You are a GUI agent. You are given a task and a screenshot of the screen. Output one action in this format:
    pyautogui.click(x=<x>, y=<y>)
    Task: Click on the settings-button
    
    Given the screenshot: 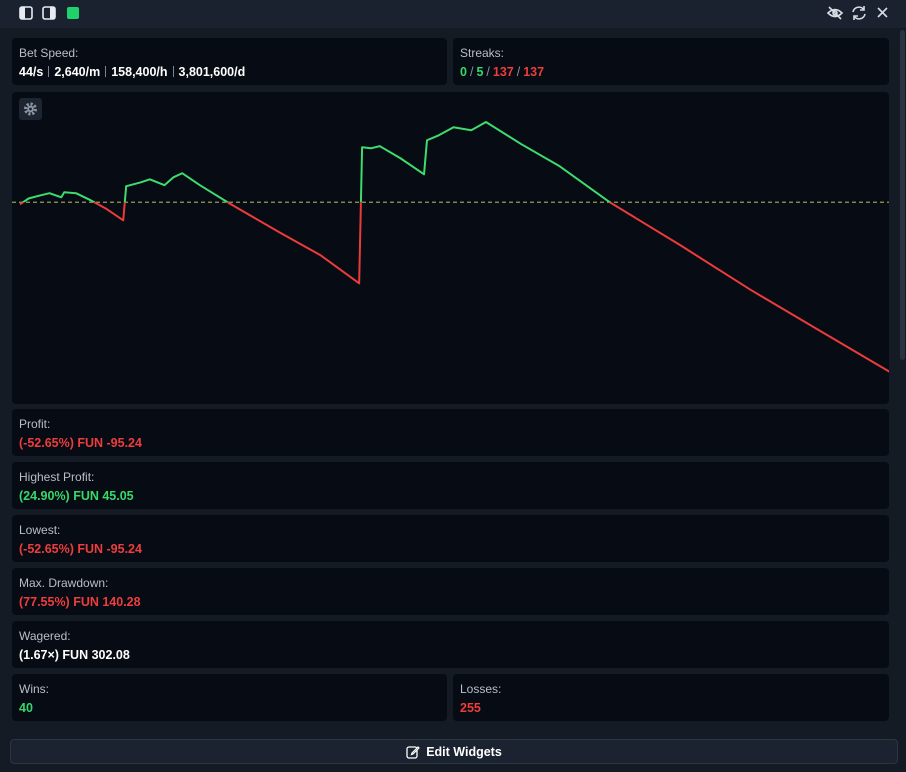 What is the action you would take?
    pyautogui.click(x=30, y=109)
    